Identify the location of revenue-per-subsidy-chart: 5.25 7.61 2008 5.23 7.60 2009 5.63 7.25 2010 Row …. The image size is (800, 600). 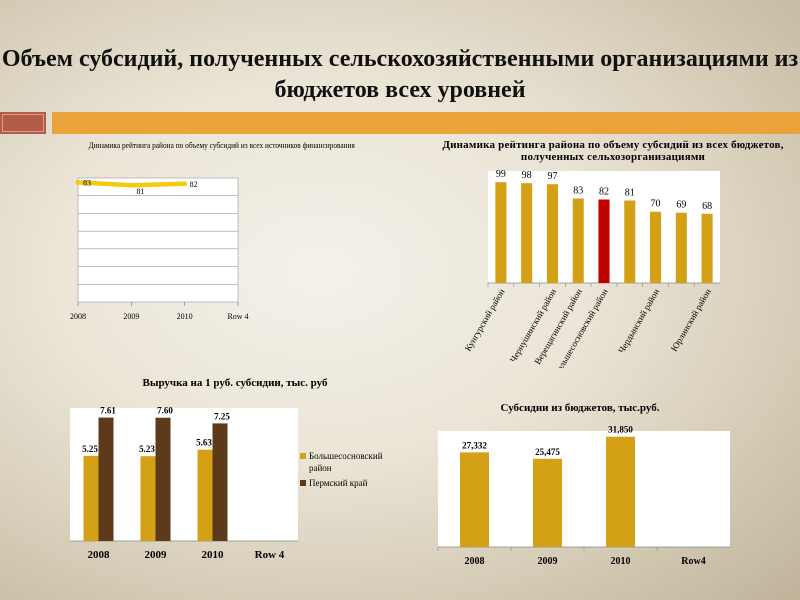
(226, 483).